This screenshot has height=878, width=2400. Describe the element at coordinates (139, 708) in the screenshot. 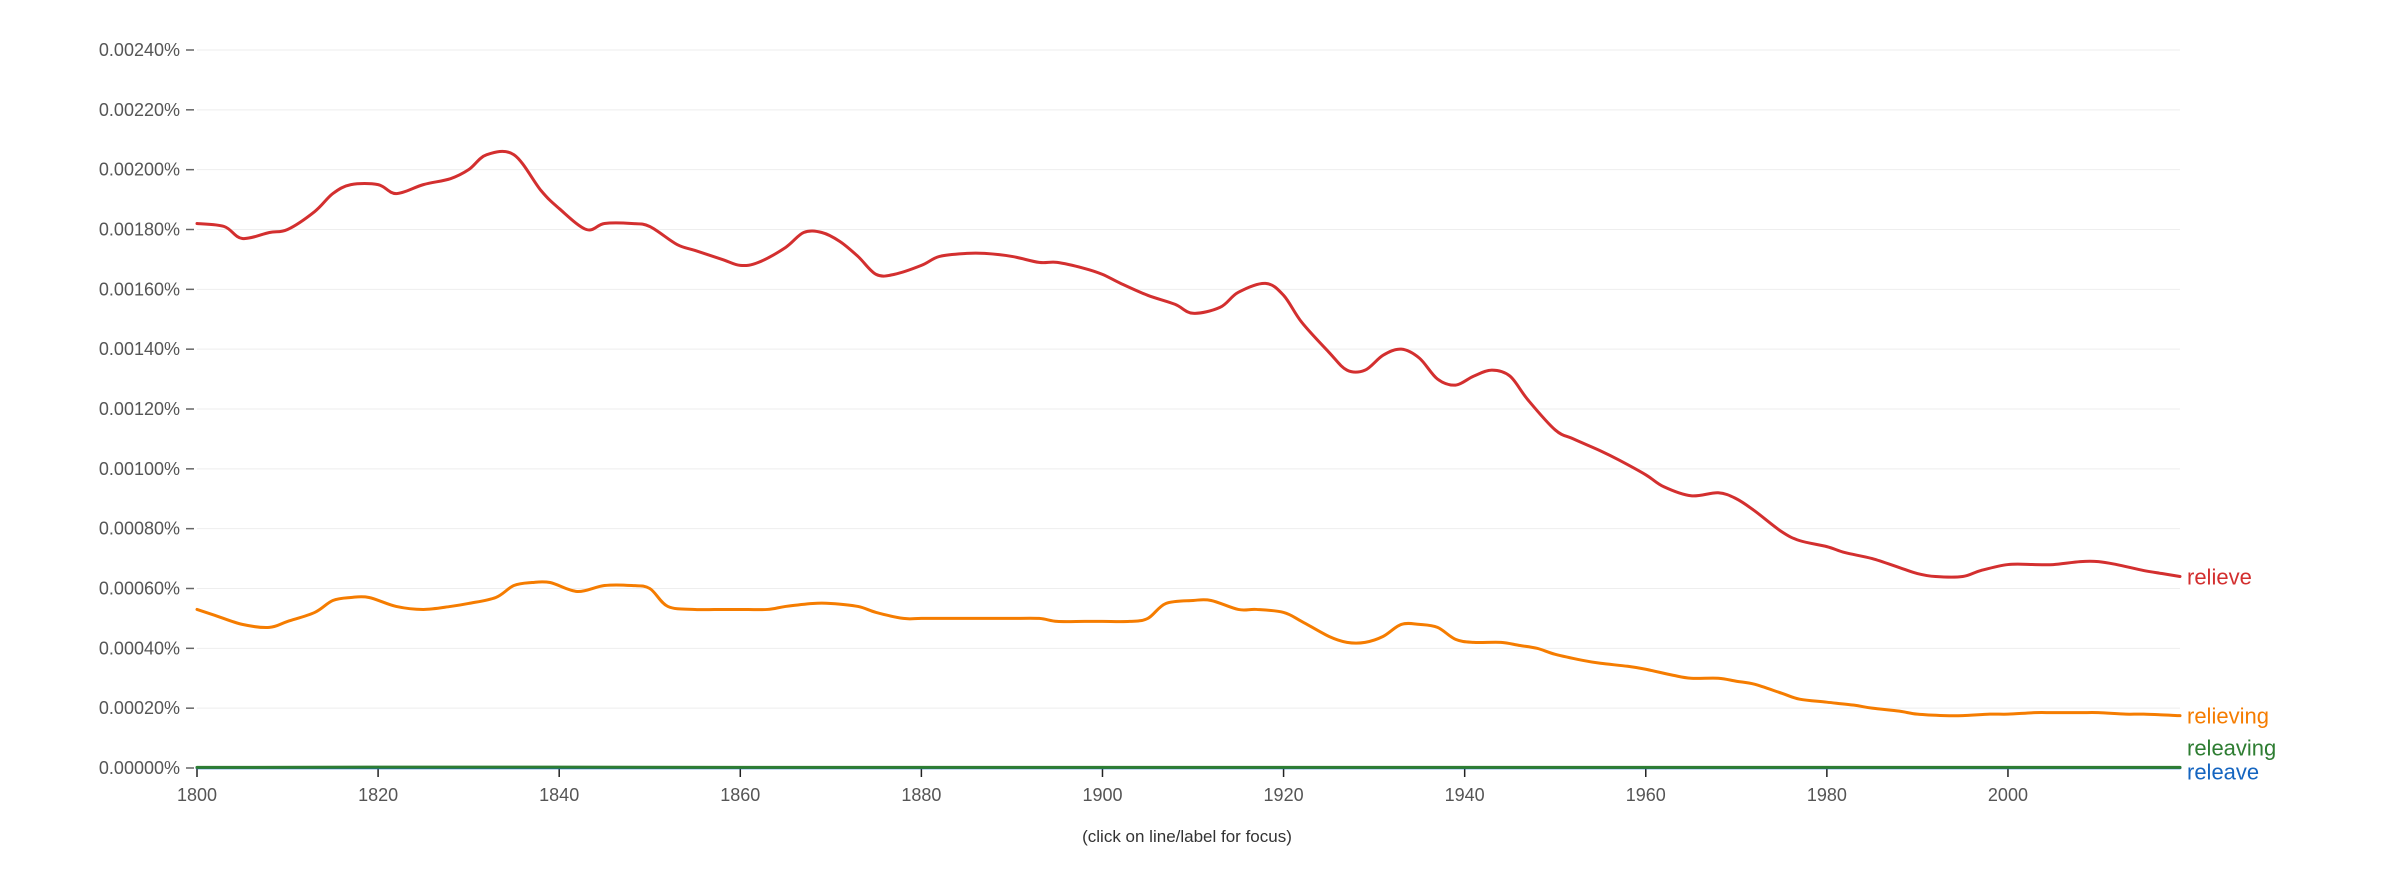

I see `y-tick-label: 0.00020%` at that location.